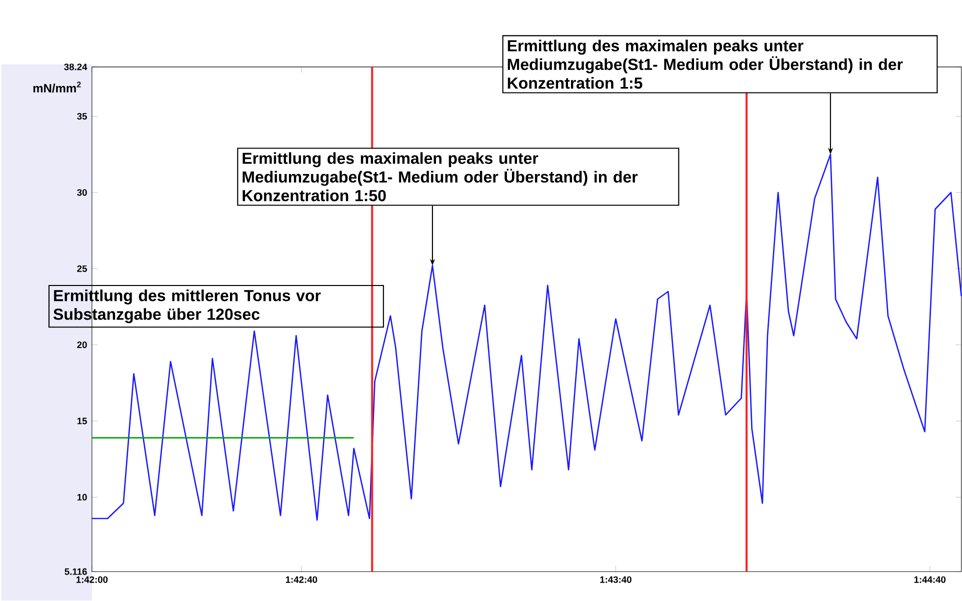  What do you see at coordinates (930, 580) in the screenshot?
I see `x-tick-label: 1:44:40` at bounding box center [930, 580].